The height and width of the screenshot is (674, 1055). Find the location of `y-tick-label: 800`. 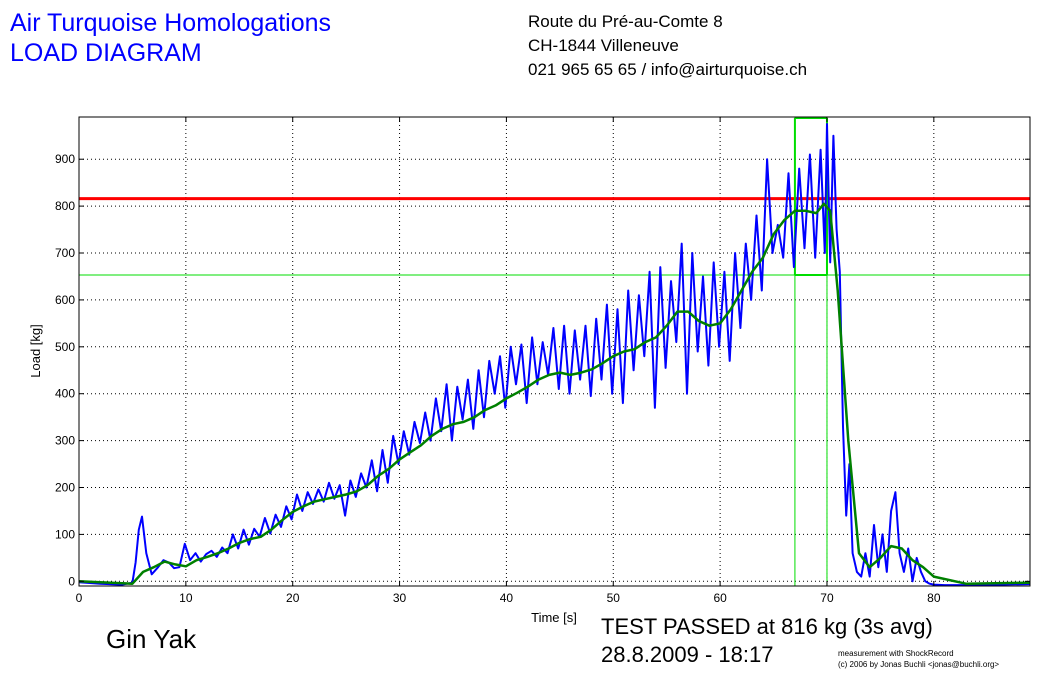

y-tick-label: 800 is located at coordinates (65, 206).